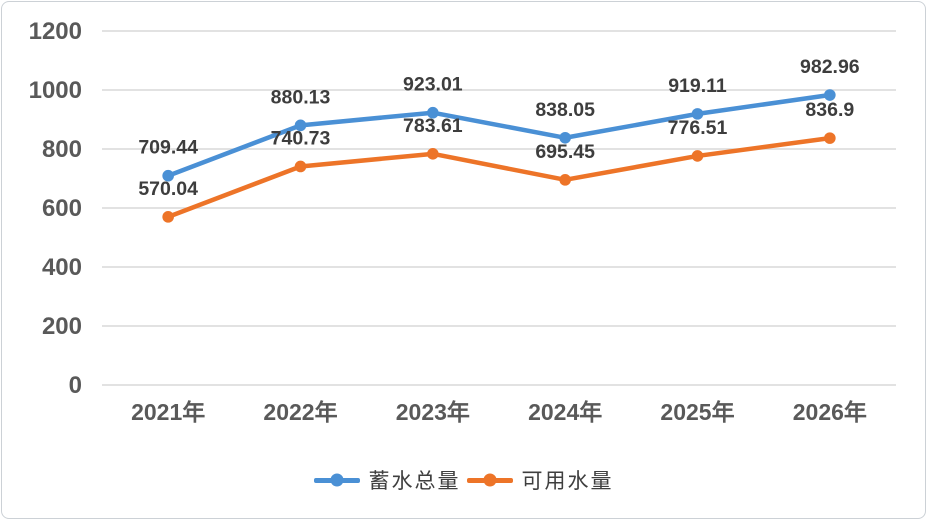  Describe the element at coordinates (830, 412) in the screenshot. I see `x-axis-tick-label: 2026年` at that location.